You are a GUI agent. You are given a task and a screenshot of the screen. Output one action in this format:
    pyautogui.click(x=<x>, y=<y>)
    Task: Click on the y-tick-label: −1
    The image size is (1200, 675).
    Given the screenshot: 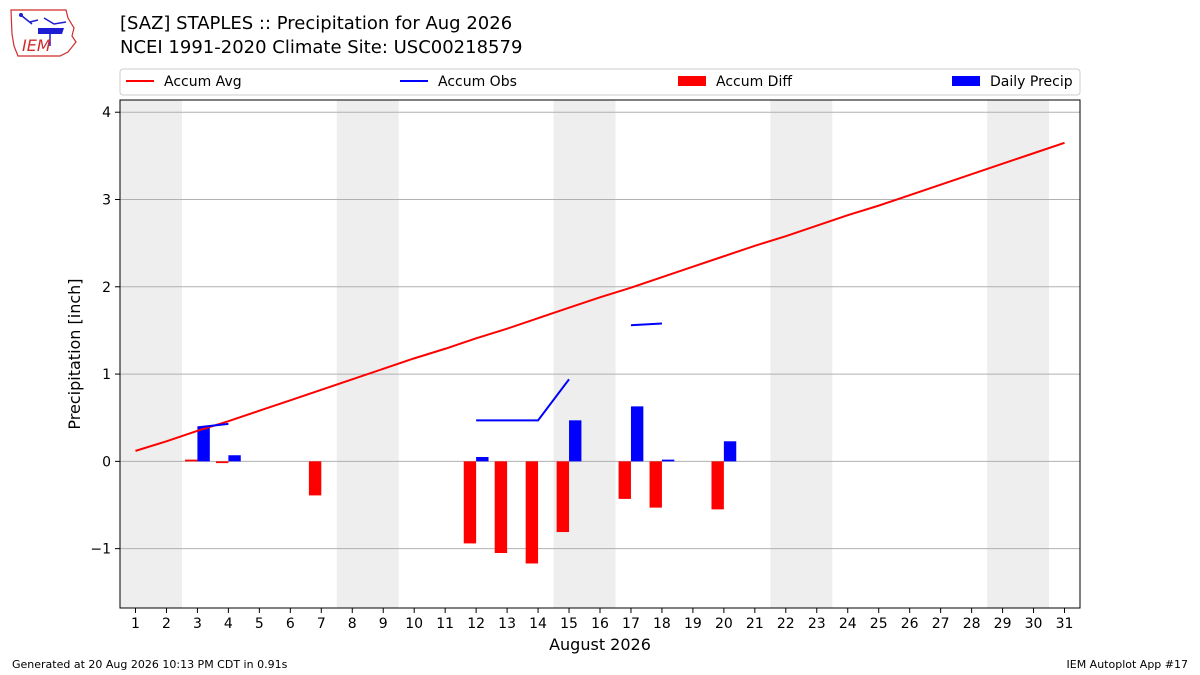 What is the action you would take?
    pyautogui.click(x=100, y=550)
    